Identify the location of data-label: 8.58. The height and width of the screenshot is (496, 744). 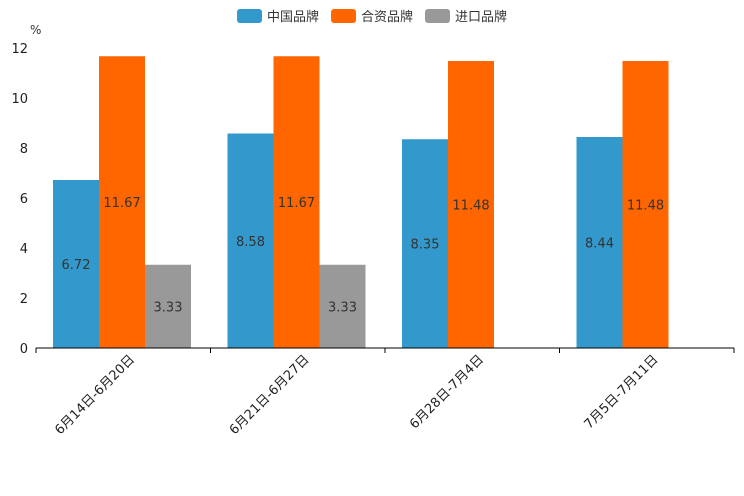
(250, 242).